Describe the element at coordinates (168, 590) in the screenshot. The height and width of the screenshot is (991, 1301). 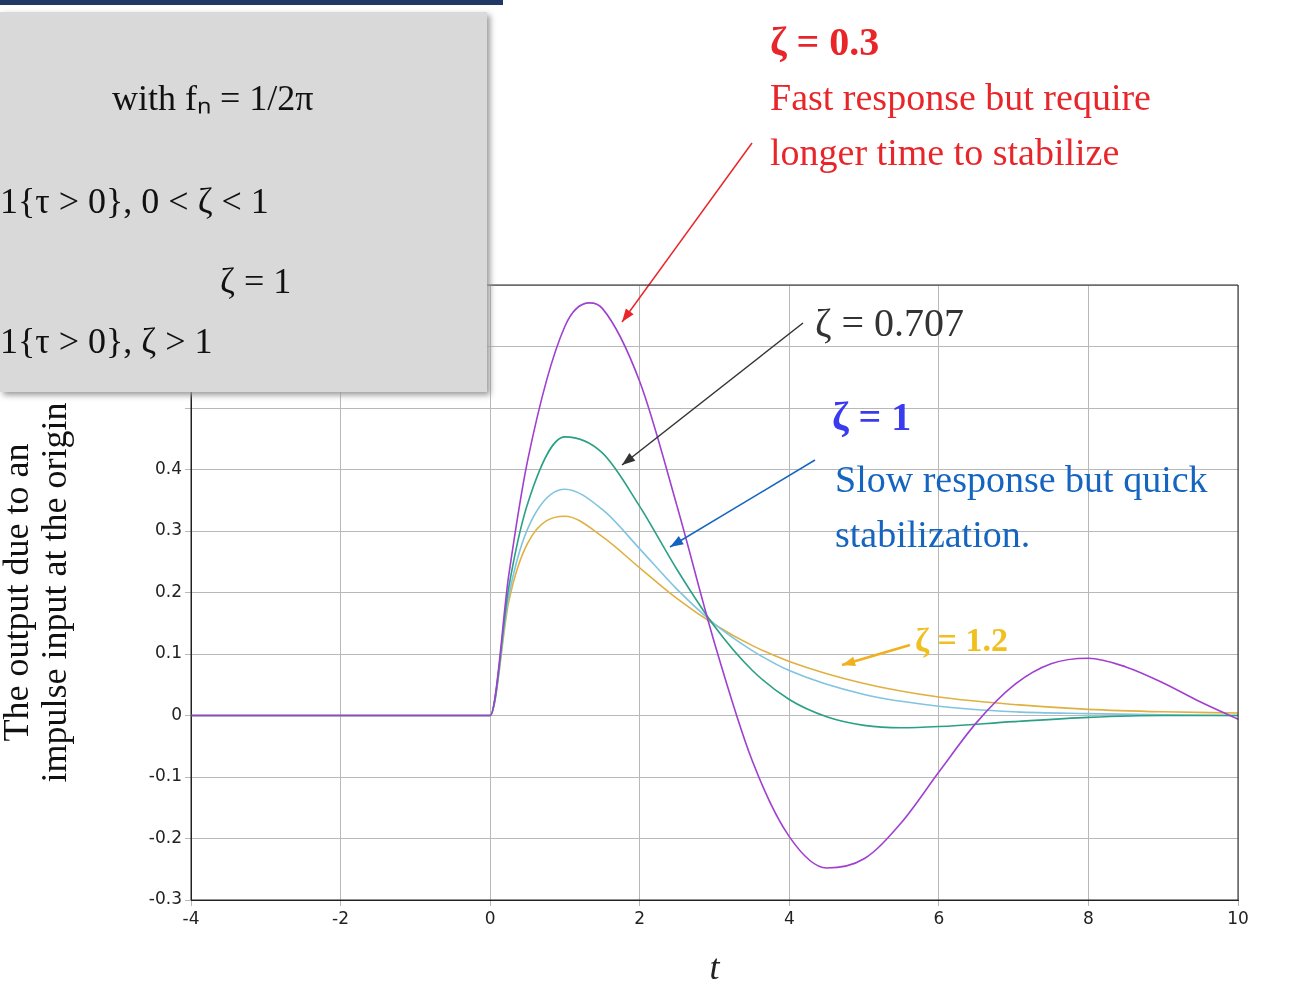
I see `y-tick-label: 0.2` at that location.